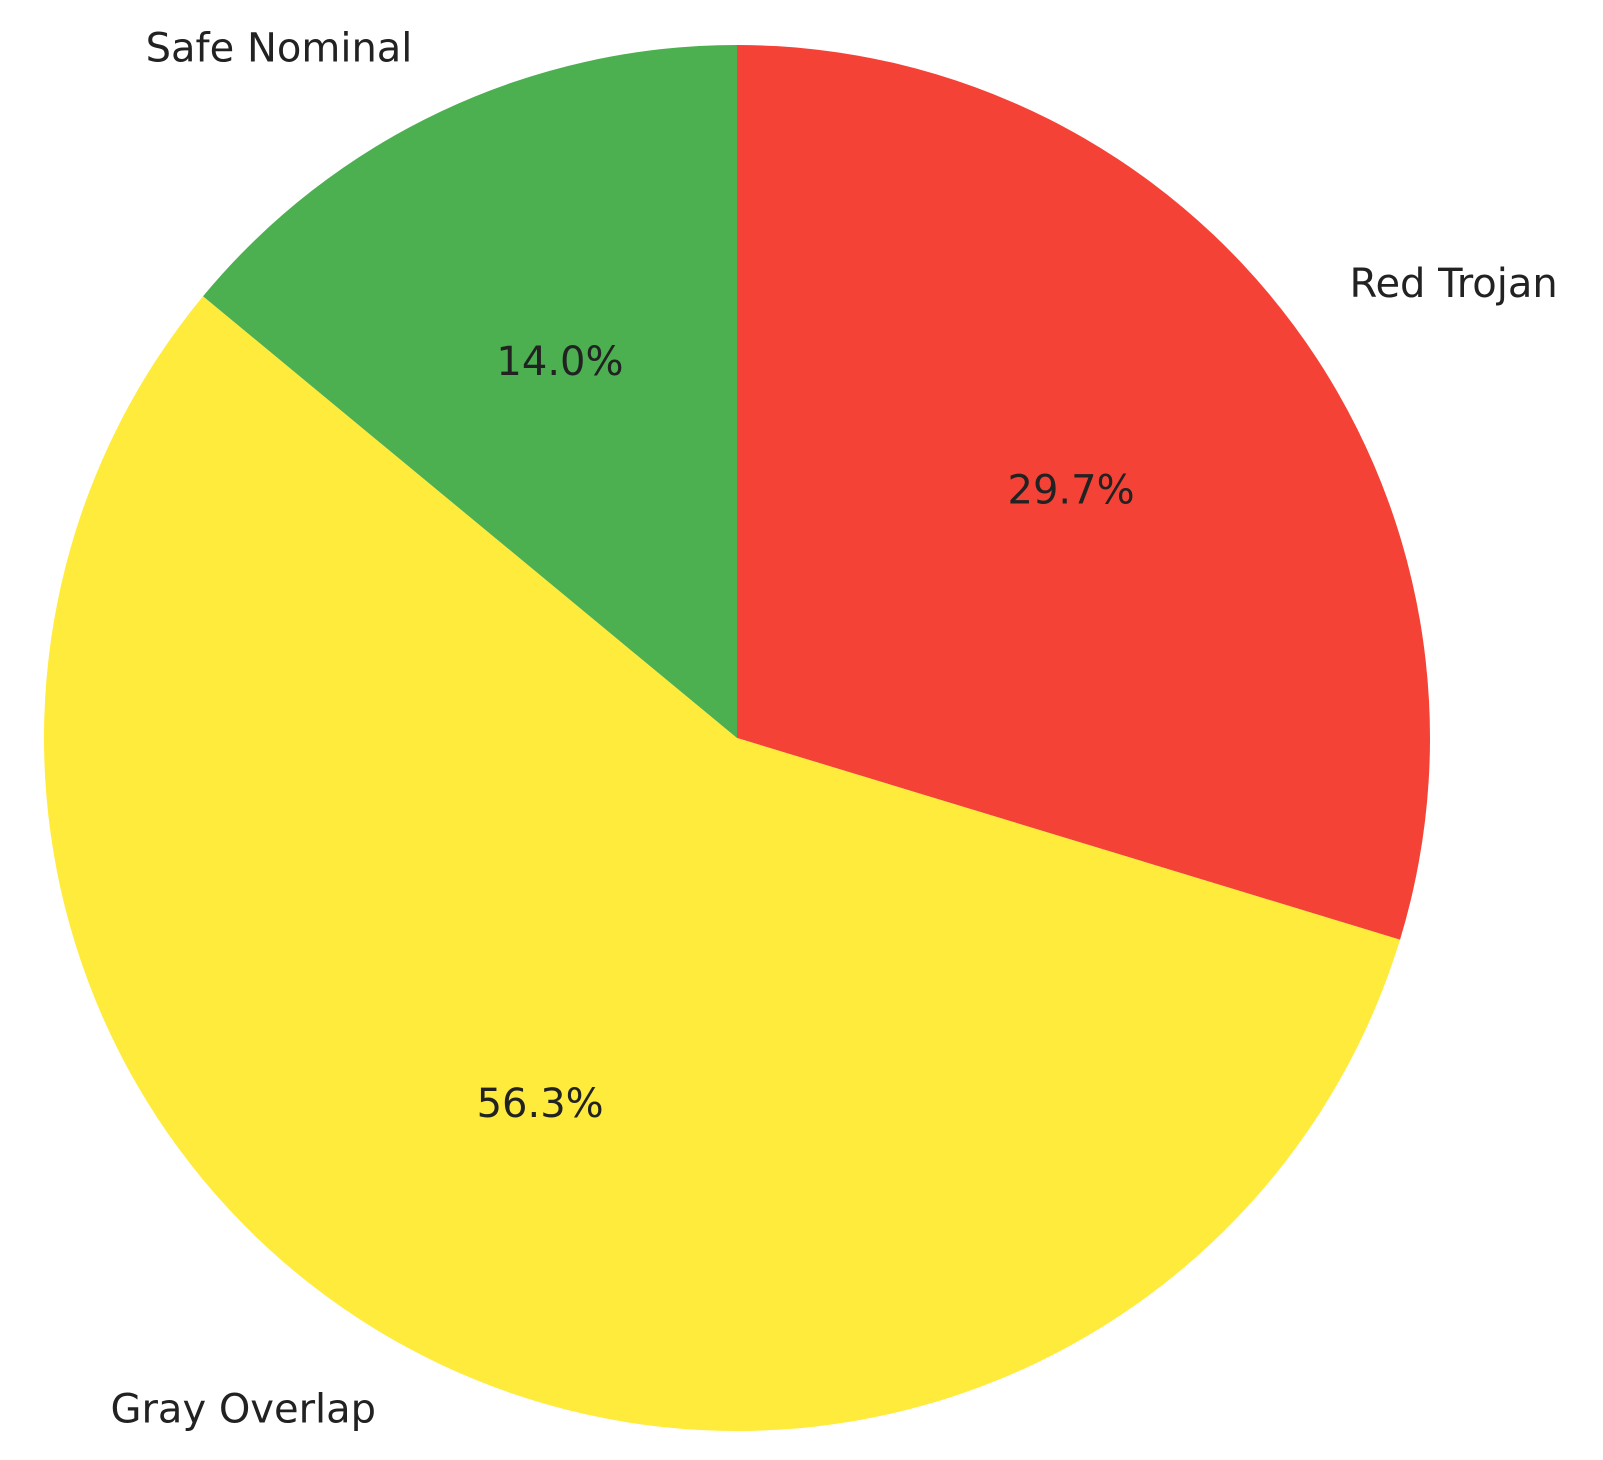 This screenshot has width=1603, height=1460. Describe the element at coordinates (559, 362) in the screenshot. I see `pct-label-safe-nominal: 14.0%` at that location.